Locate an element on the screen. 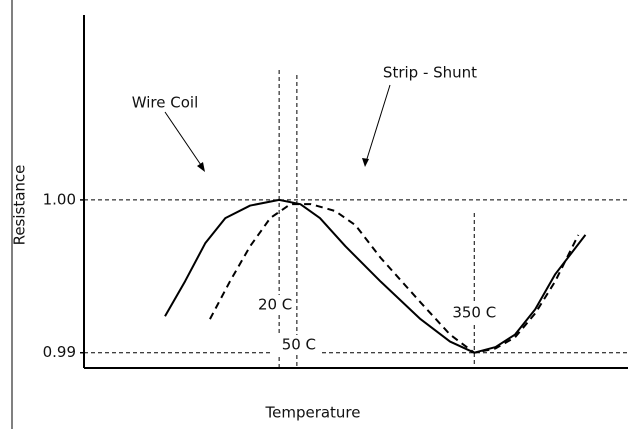 This screenshot has height=429, width=629. annotation-label: 20 C is located at coordinates (275, 305).